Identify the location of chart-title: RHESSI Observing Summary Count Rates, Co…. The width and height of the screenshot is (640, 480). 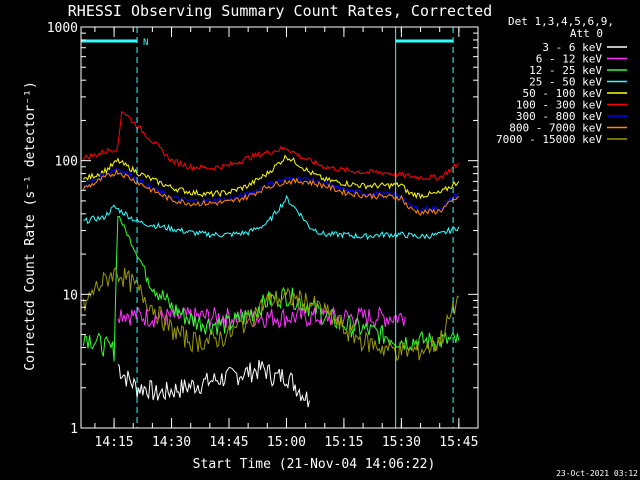
(280, 11).